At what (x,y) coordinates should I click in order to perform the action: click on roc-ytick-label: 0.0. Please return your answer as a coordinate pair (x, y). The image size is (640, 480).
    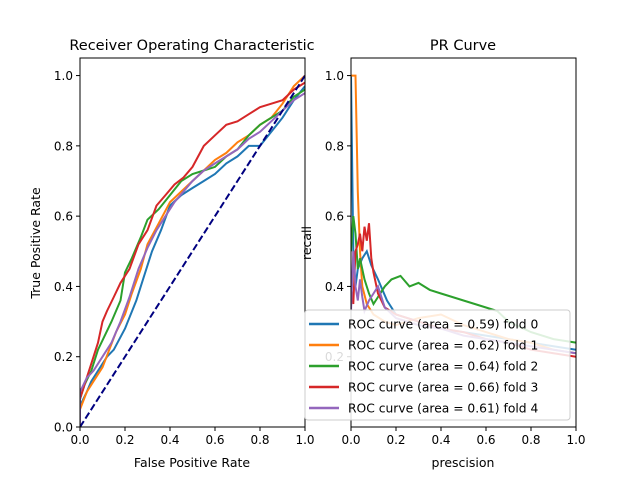
    Looking at the image, I should click on (63, 428).